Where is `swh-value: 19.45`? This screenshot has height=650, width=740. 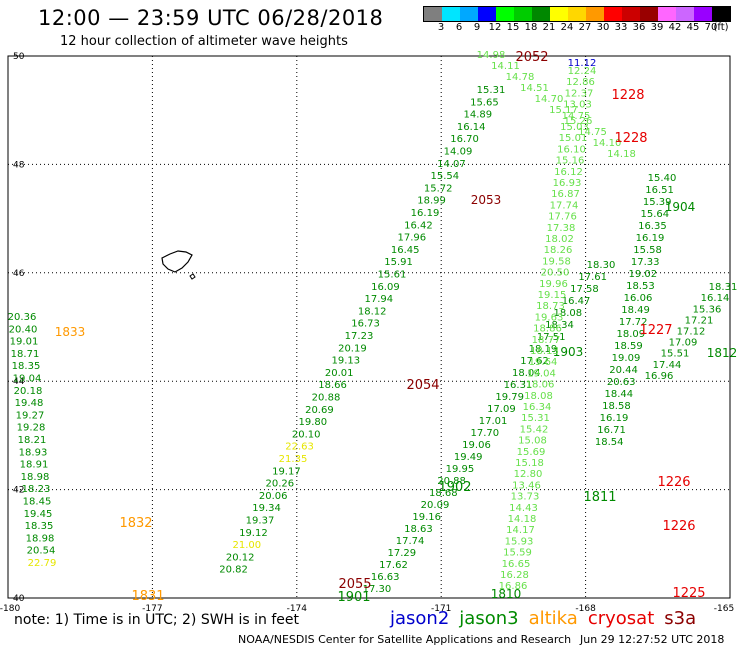
swh-value: 19.45 is located at coordinates (38, 514).